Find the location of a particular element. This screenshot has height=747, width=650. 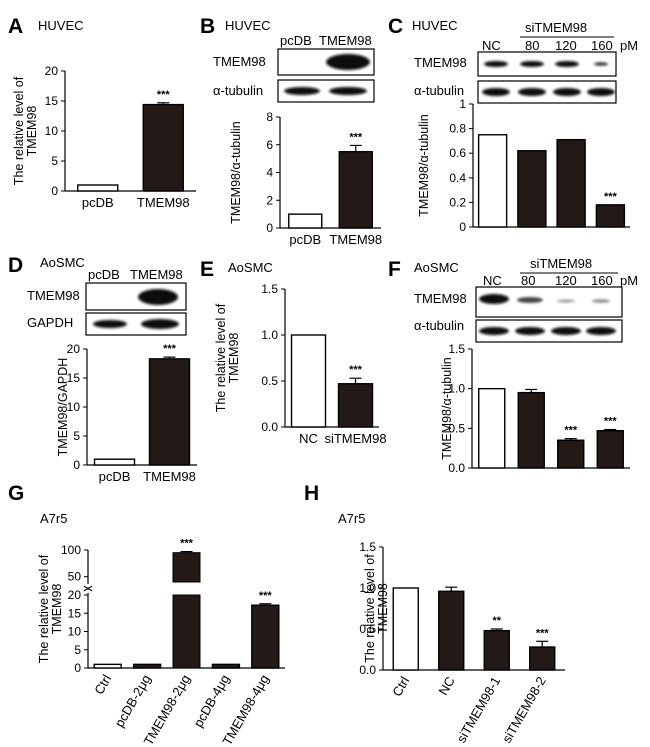

y-tick-label: 0.8 is located at coordinates (457, 129).